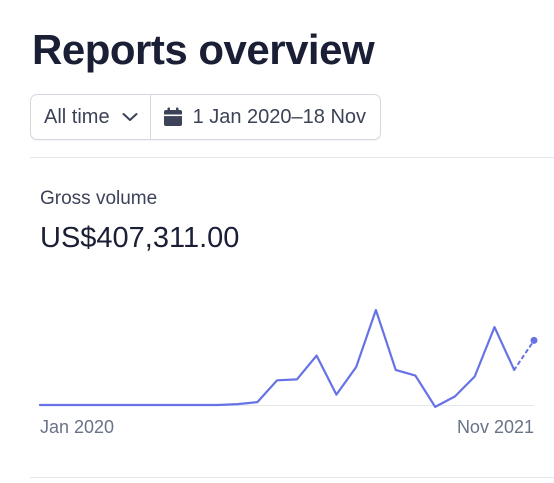 The height and width of the screenshot is (483, 554). I want to click on calendar-icon, so click(173, 117).